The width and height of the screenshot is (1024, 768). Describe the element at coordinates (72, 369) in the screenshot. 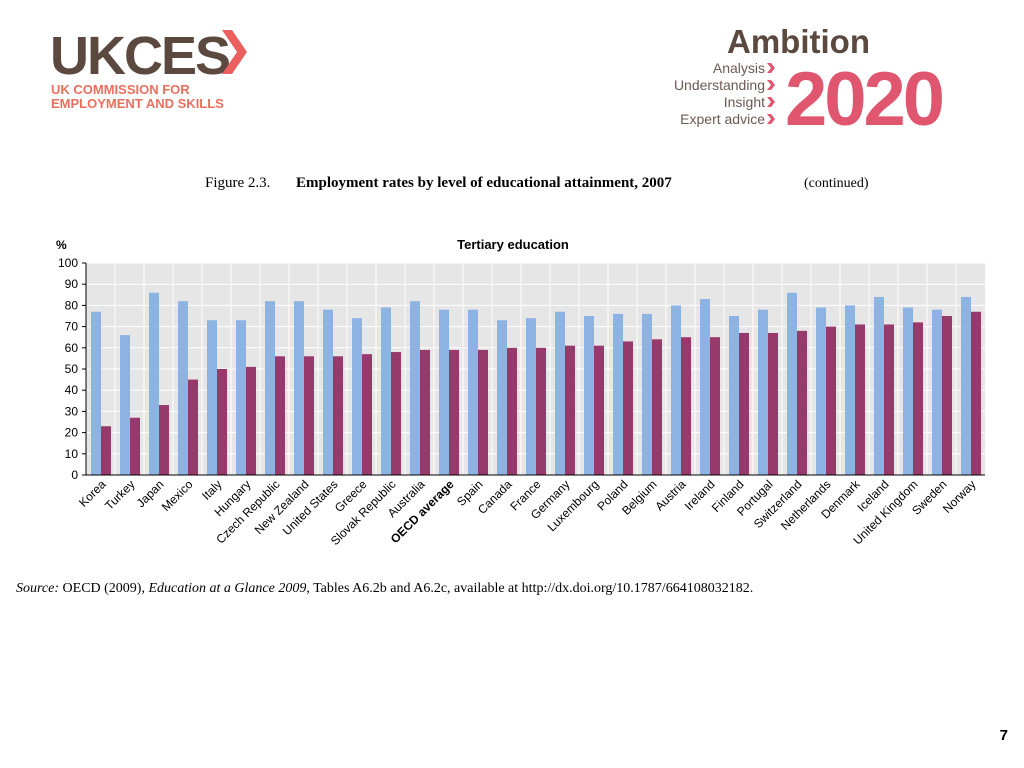

I see `y-tick-label: 50` at that location.